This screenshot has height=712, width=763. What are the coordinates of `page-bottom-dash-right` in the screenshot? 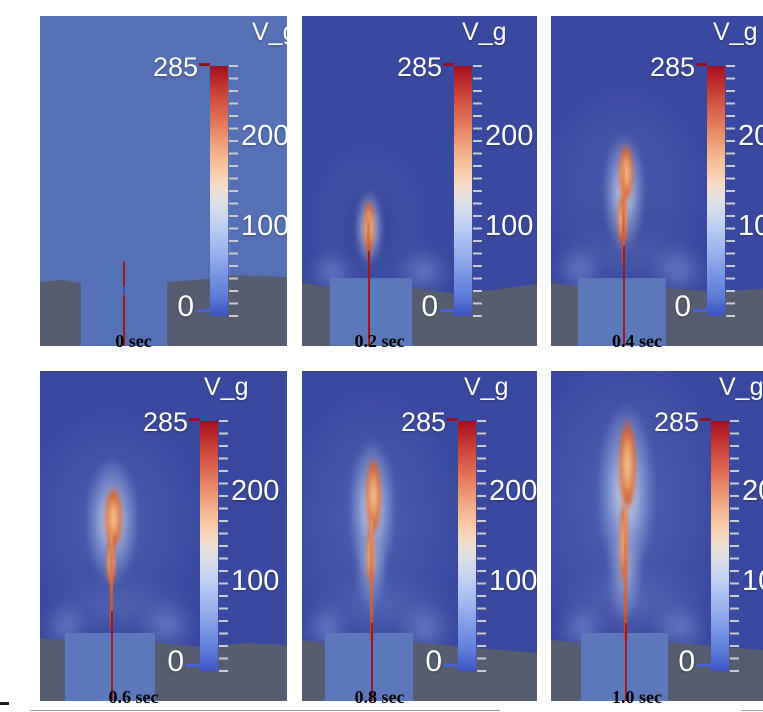 It's located at (752, 710).